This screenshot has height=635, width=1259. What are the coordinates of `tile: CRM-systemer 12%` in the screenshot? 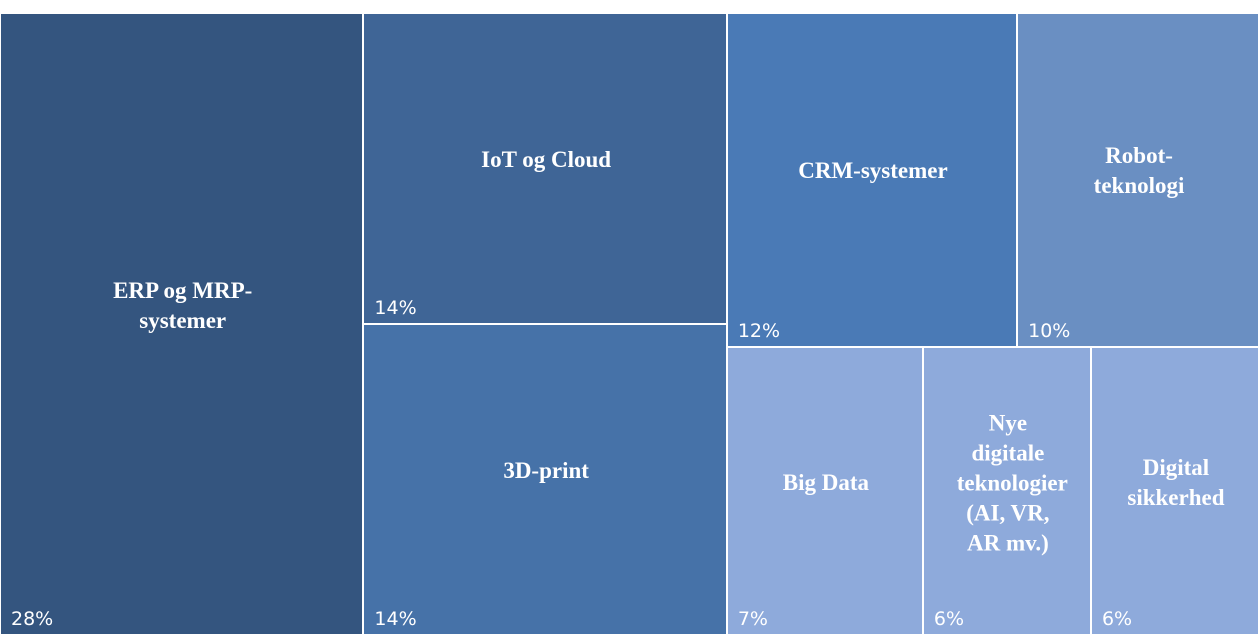 It's located at (872, 180).